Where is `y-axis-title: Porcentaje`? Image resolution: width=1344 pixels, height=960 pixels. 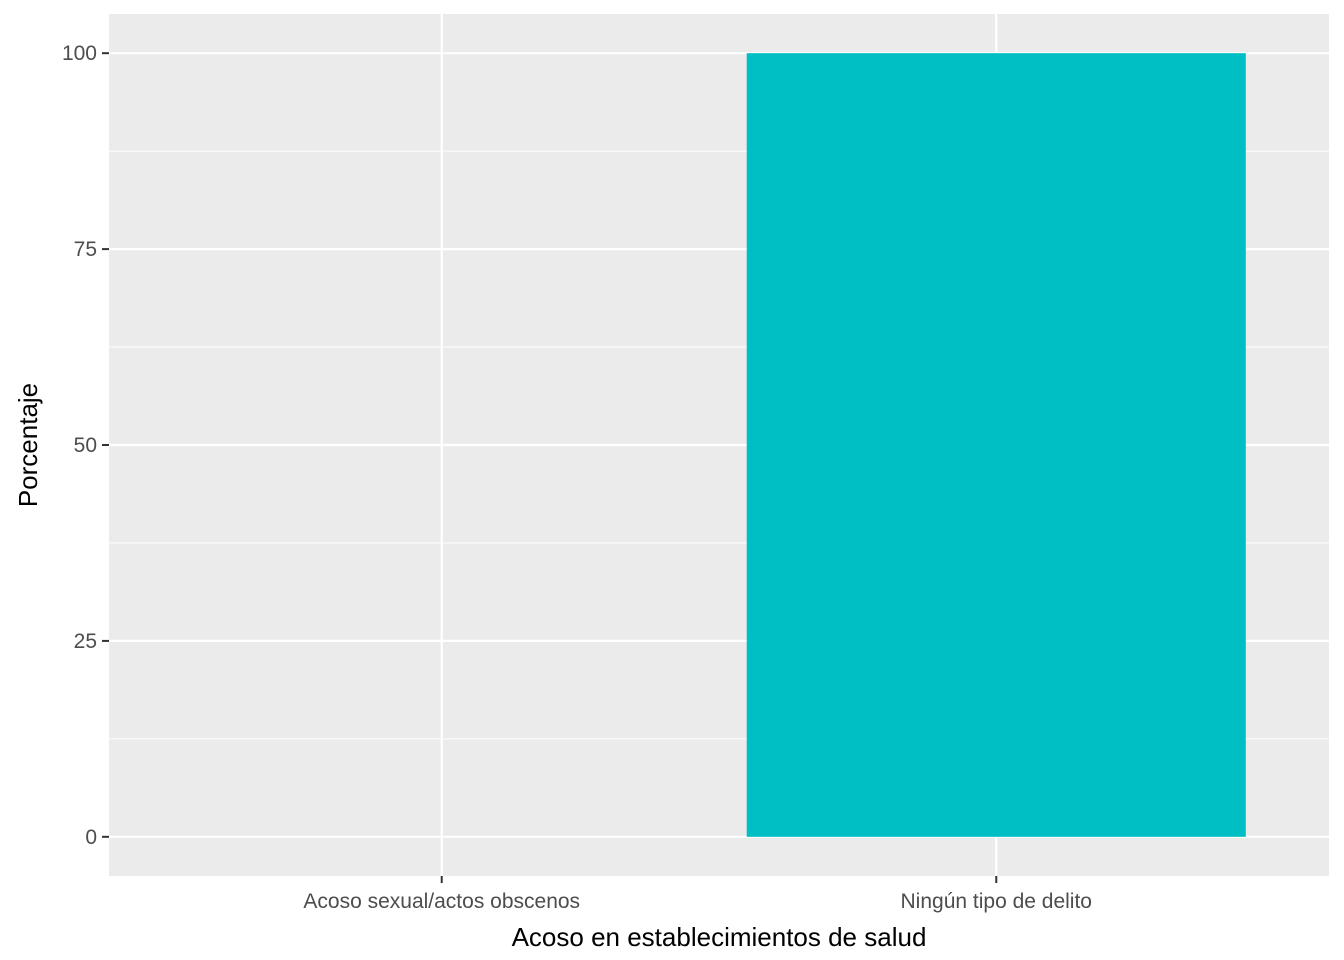
y-axis-title: Porcentaje is located at coordinates (28, 445).